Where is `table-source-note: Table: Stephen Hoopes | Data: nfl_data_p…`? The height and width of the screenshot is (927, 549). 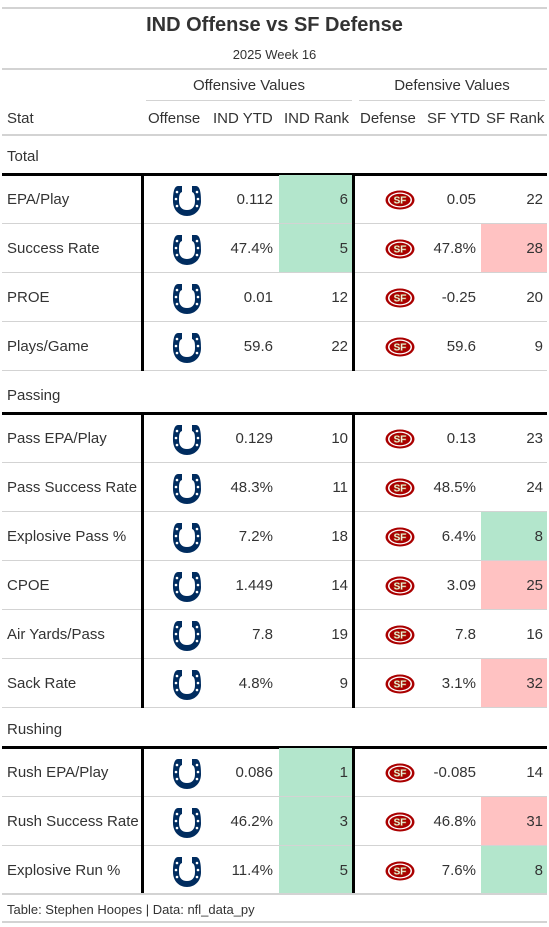 table-source-note: Table: Stephen Hoopes | Data: nfl_data_p… is located at coordinates (131, 909).